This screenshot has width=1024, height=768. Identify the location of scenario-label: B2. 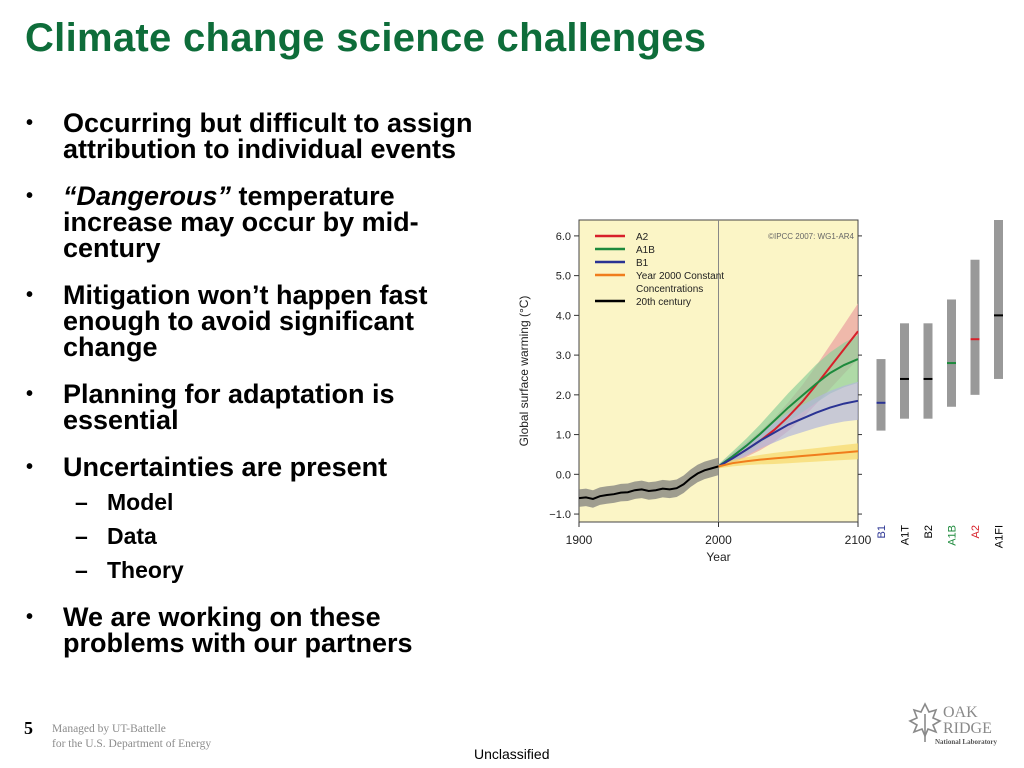
(929, 531).